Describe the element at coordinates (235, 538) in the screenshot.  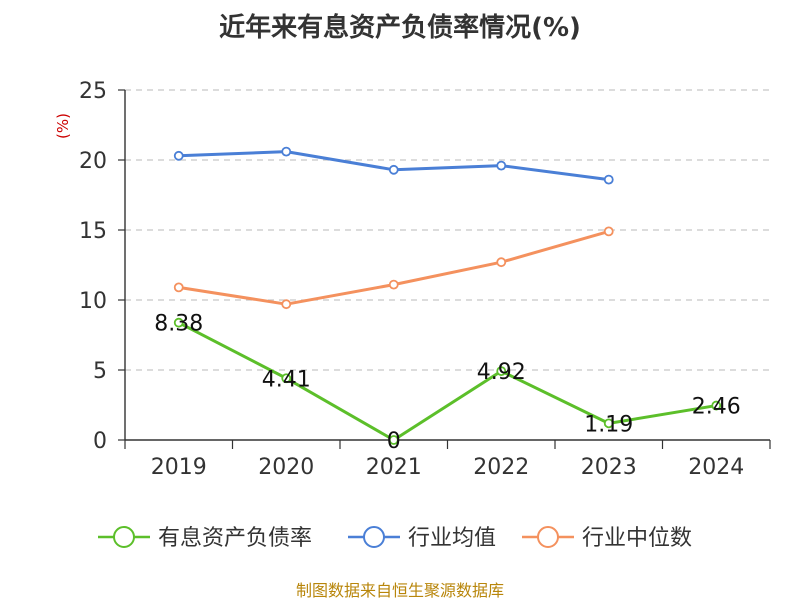
I see `legend-label: 有息资产负债率` at that location.